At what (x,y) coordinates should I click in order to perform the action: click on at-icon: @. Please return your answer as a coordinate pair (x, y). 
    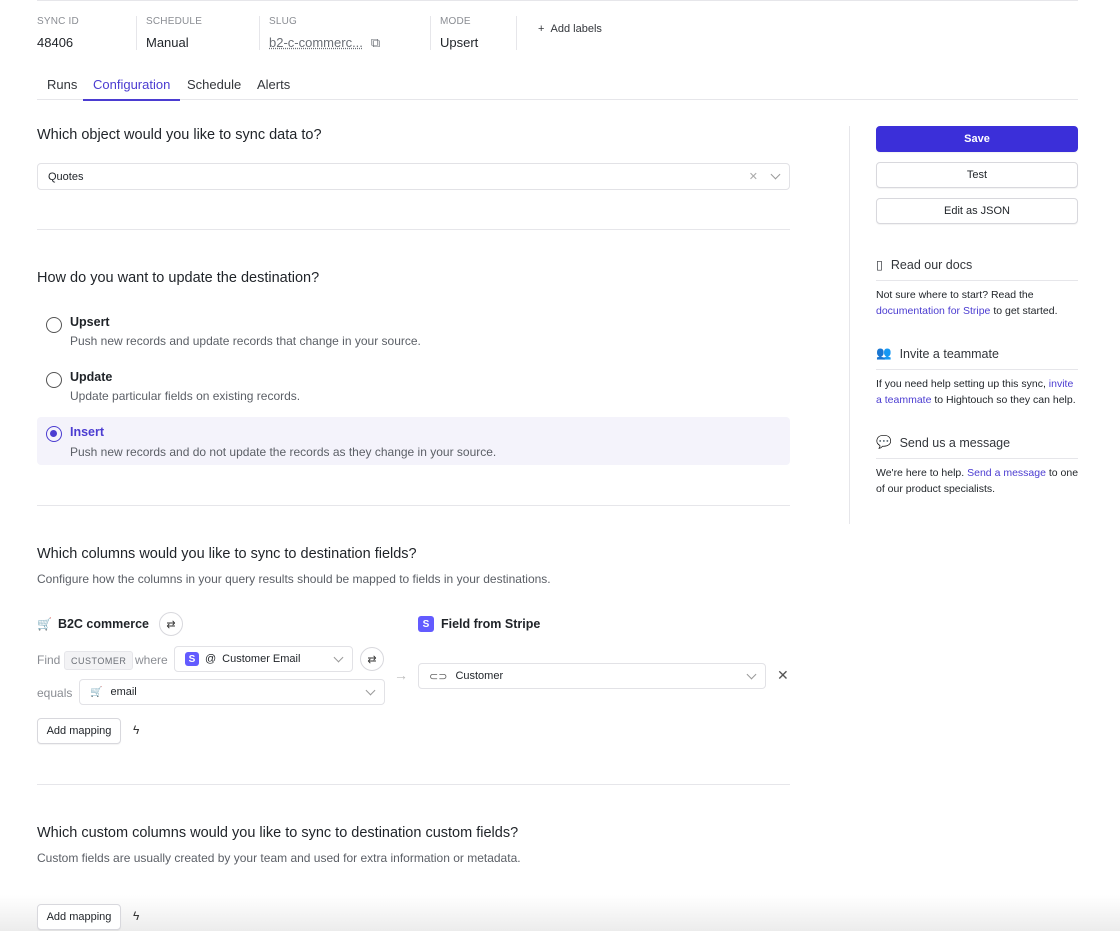
    Looking at the image, I should click on (211, 659).